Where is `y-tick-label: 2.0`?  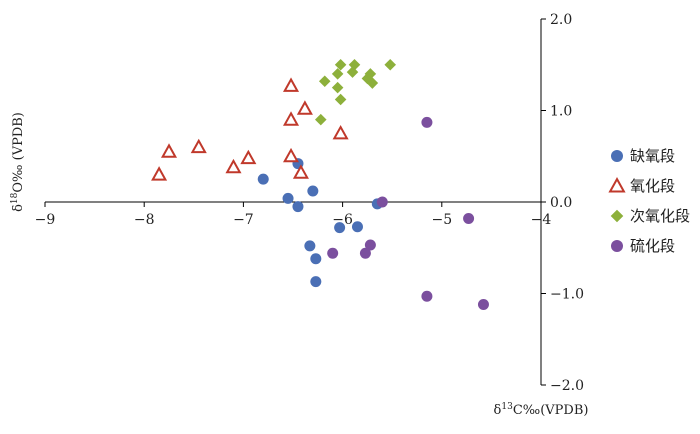 y-tick-label: 2.0 is located at coordinates (561, 20).